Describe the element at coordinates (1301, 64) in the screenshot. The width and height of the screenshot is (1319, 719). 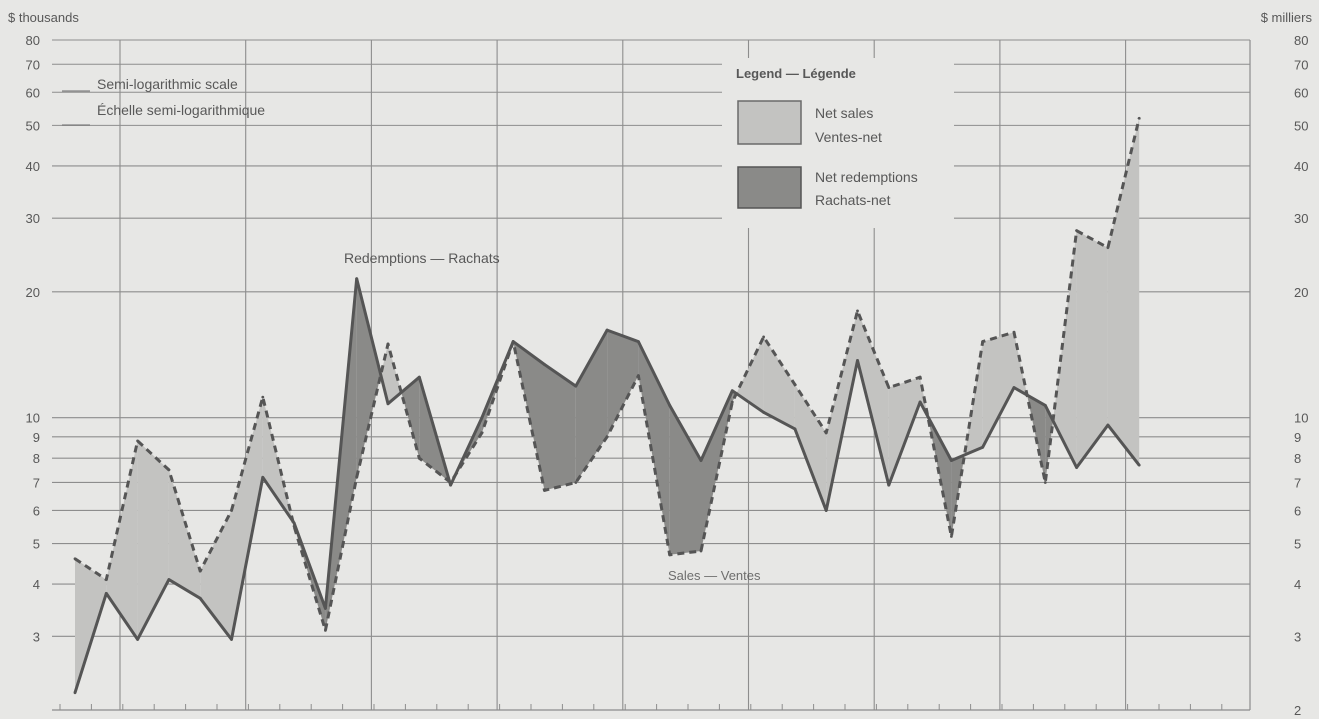
I see `right-tick-label: 70` at that location.